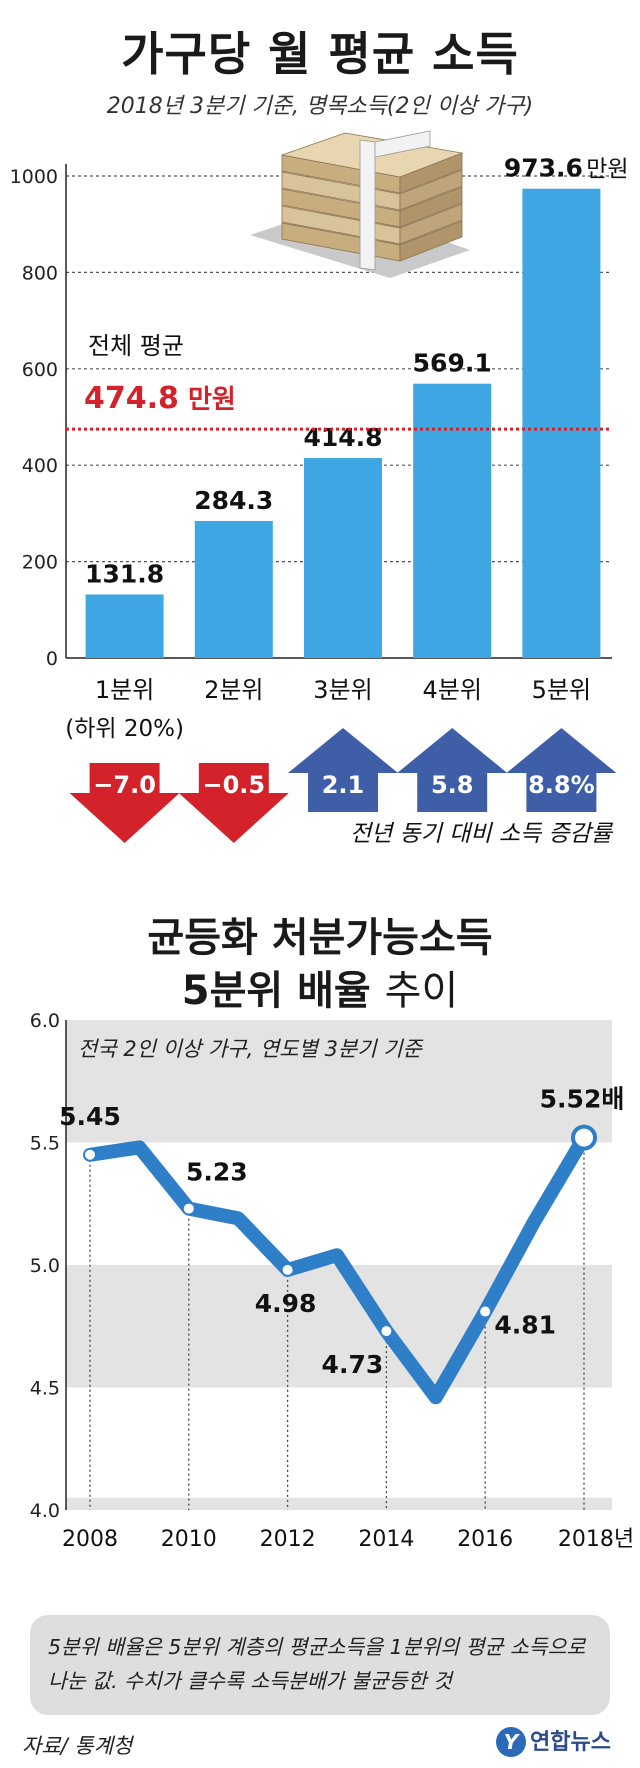 This screenshot has width=640, height=1768. What do you see at coordinates (40, 273) in the screenshot?
I see `y-tick-label: 800` at bounding box center [40, 273].